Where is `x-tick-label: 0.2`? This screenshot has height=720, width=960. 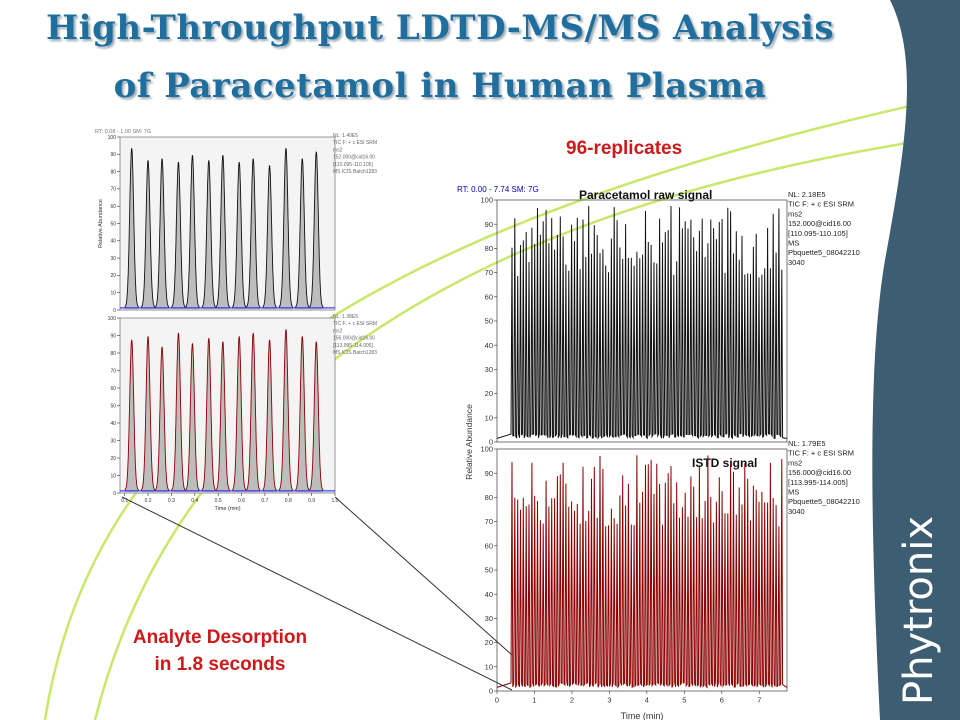
x-tick-label: 0.2 is located at coordinates (148, 501).